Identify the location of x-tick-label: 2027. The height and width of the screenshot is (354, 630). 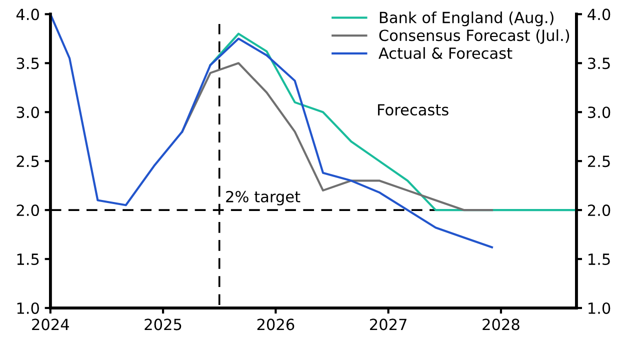
(388, 324).